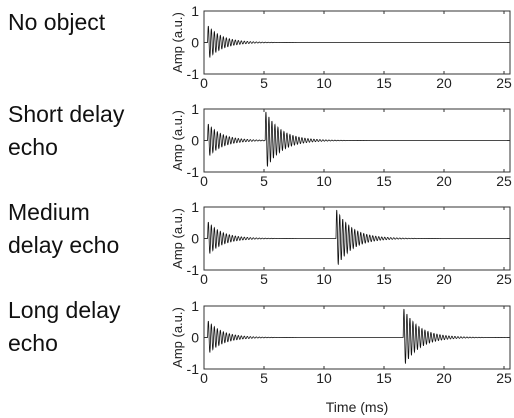 The height and width of the screenshot is (418, 514). Describe the element at coordinates (357, 407) in the screenshot. I see `x-axis-label: Time (ms)` at that location.